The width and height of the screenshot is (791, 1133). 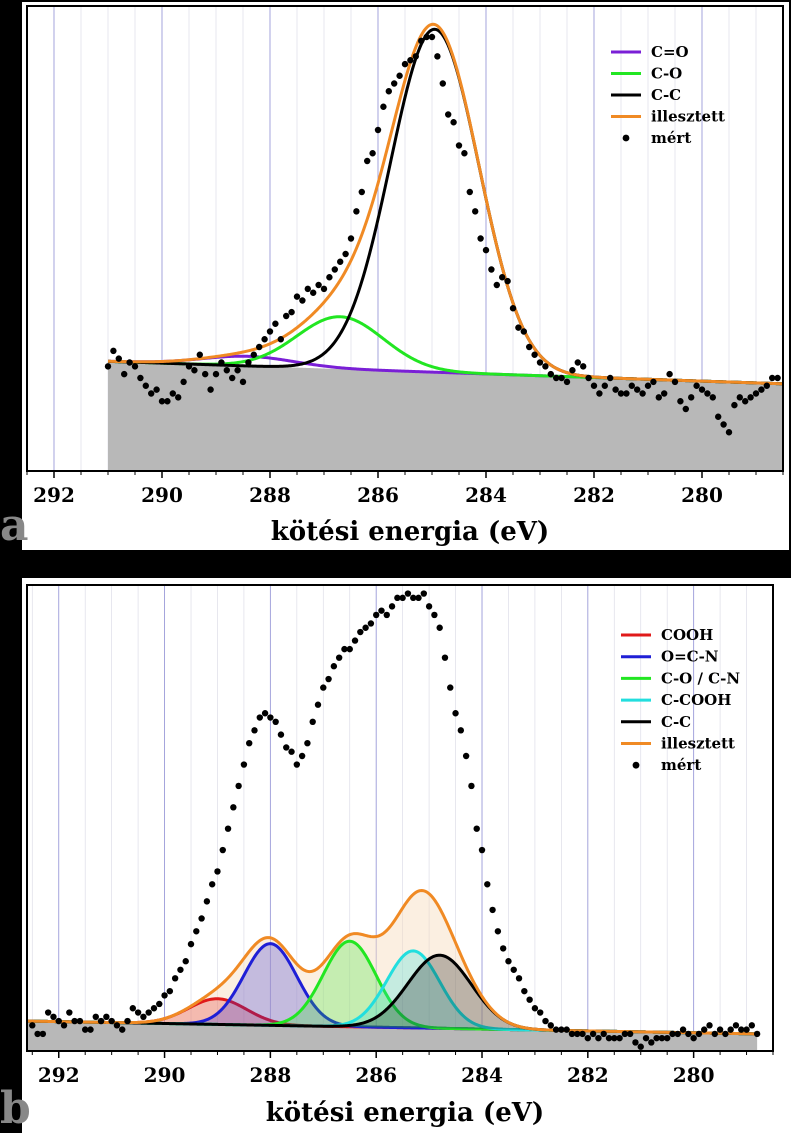 I want to click on legend-swatch, so click(x=636, y=765).